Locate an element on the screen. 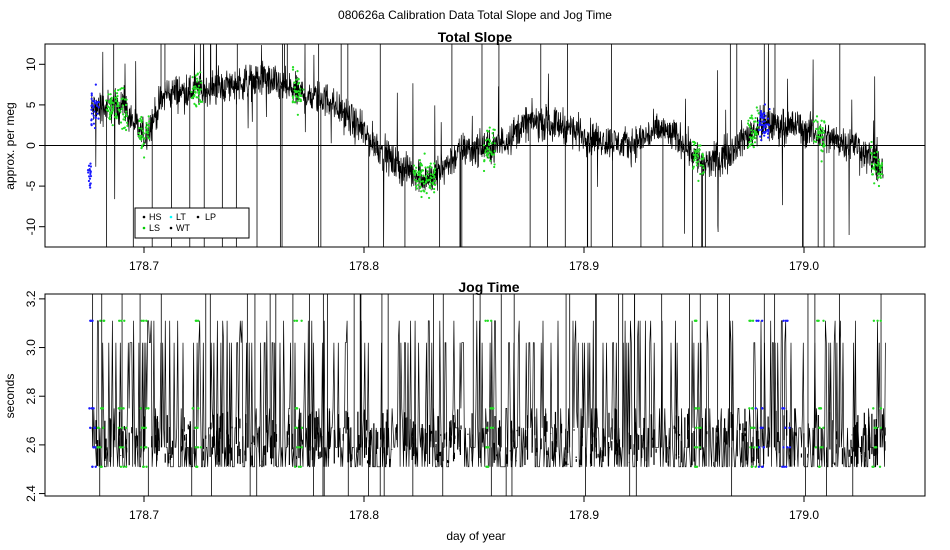  legend-marker-lt is located at coordinates (171, 217).